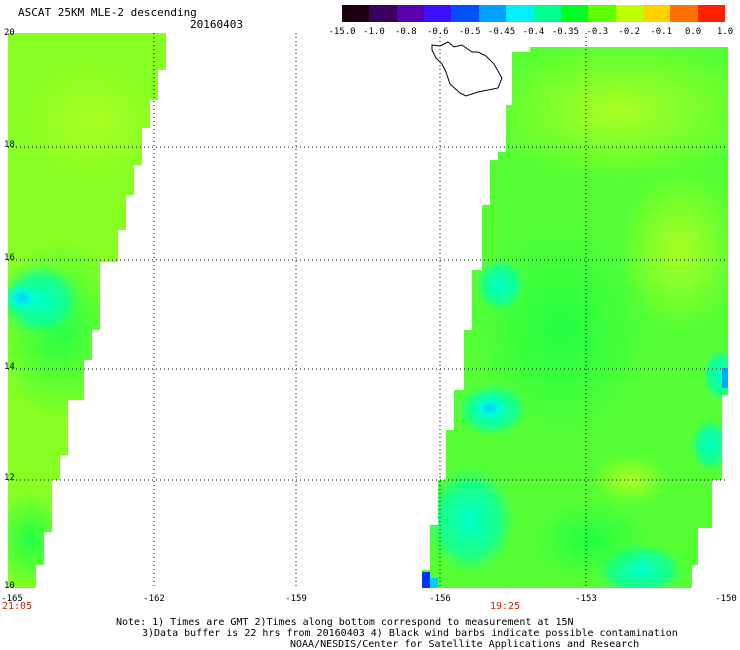  I want to click on pass-time-left: 21:05, so click(17, 606).